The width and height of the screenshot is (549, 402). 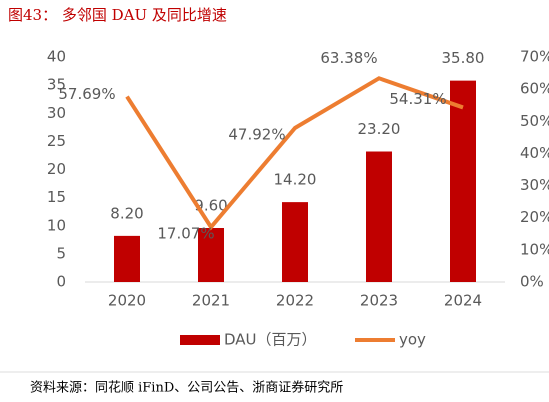 I want to click on y2-tick-label: 50%, so click(x=534, y=121).